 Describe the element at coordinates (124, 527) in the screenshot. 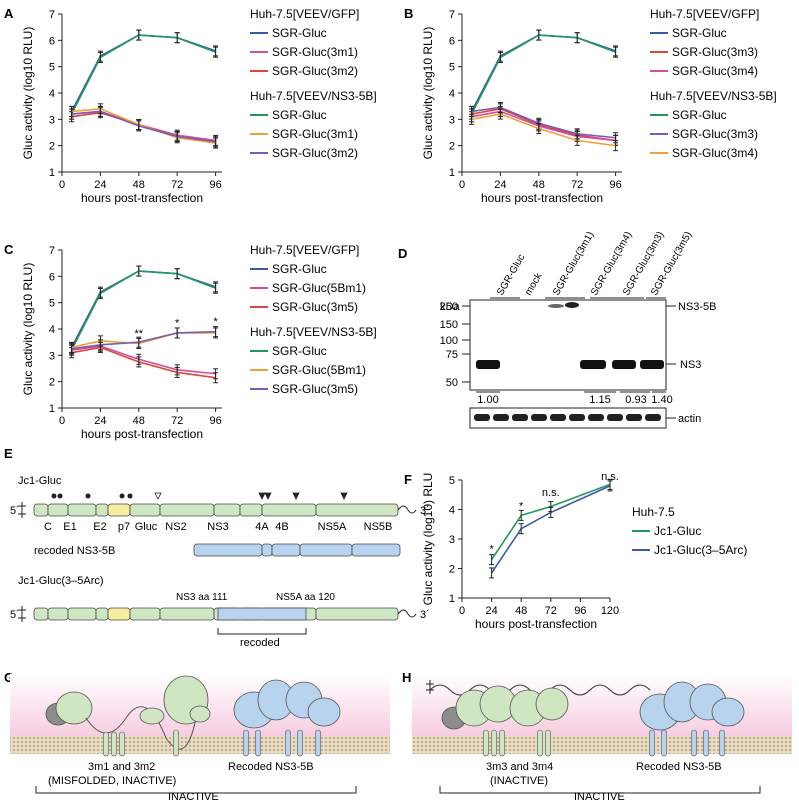

I see `gene-label: p7` at that location.